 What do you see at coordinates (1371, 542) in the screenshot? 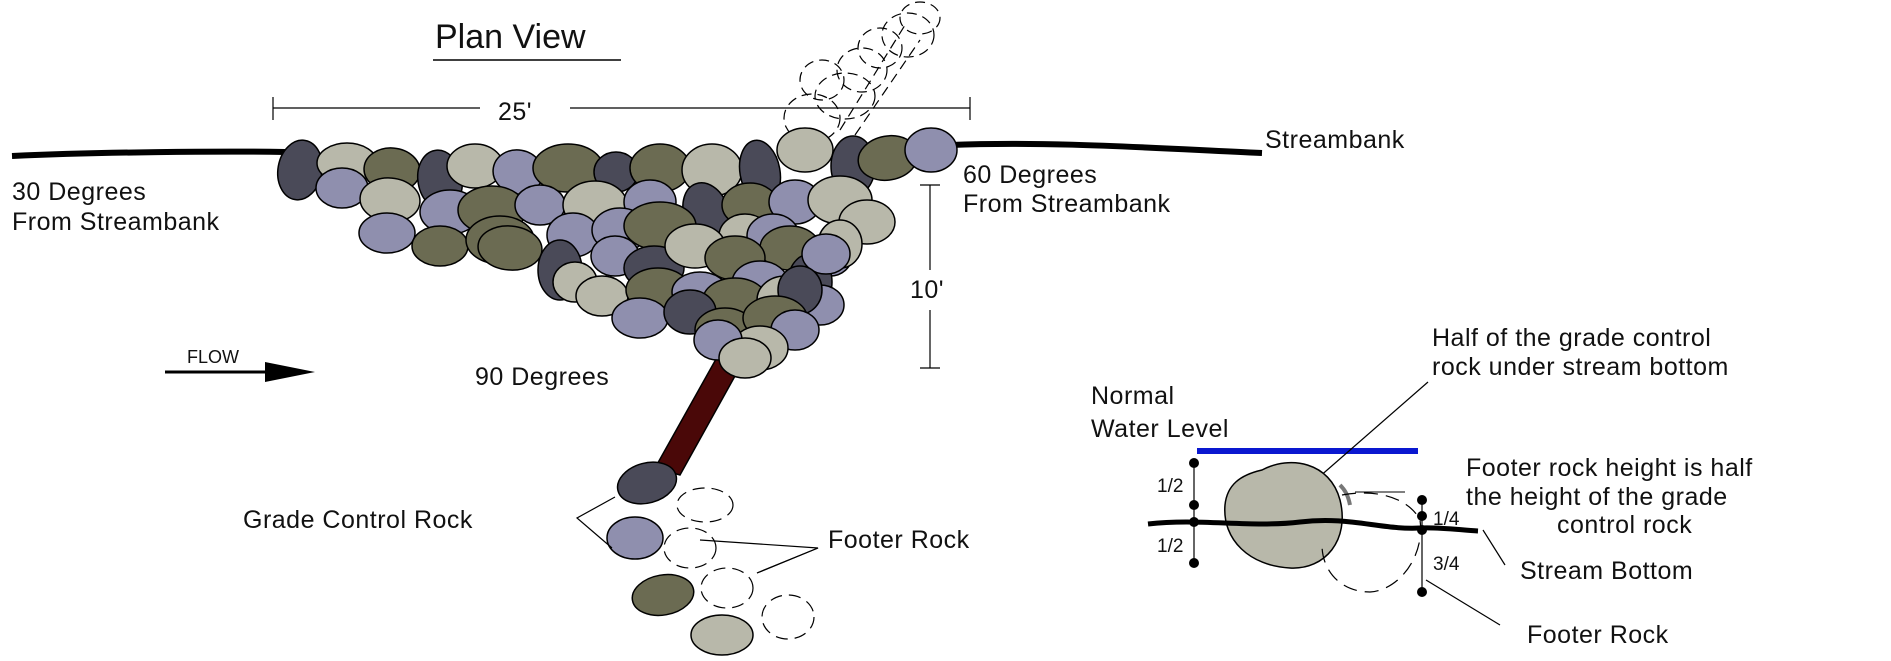
I see `section-footer-rock` at bounding box center [1371, 542].